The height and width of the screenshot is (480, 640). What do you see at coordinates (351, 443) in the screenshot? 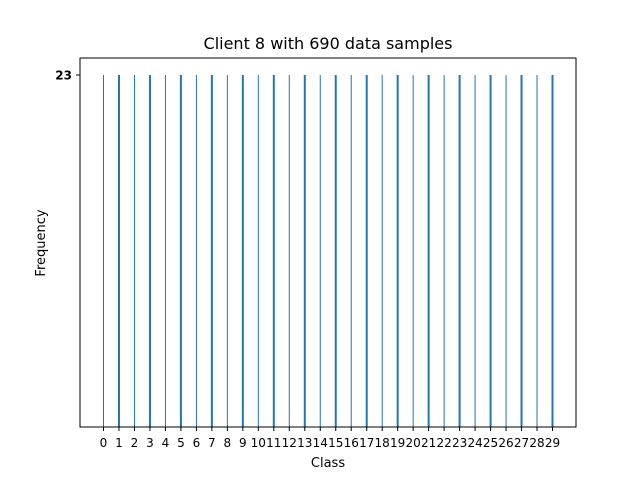
I see `x-tick-label: 16` at bounding box center [351, 443].